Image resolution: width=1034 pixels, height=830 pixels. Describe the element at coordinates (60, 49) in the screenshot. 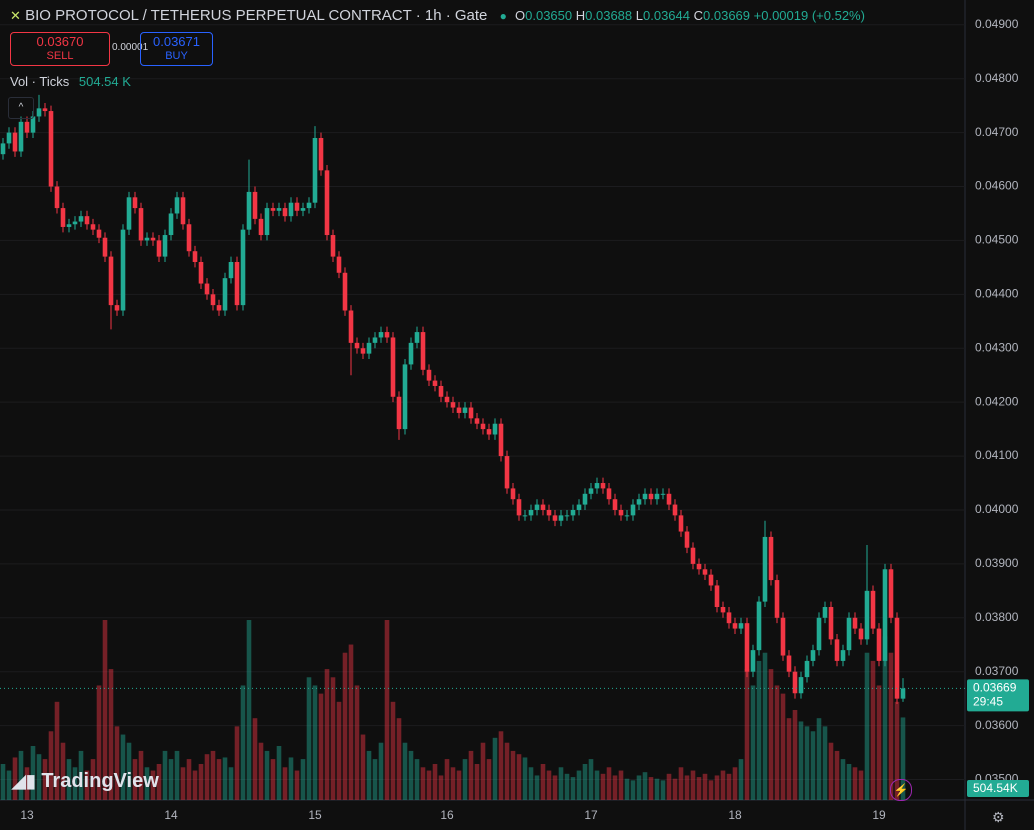

I see `sell-button: 0.03670 SELL` at that location.